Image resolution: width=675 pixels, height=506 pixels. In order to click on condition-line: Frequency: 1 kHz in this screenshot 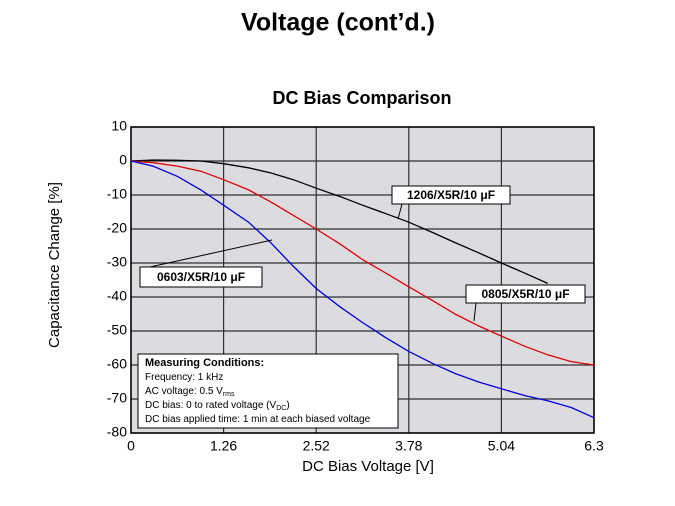, I will do `click(184, 377)`.